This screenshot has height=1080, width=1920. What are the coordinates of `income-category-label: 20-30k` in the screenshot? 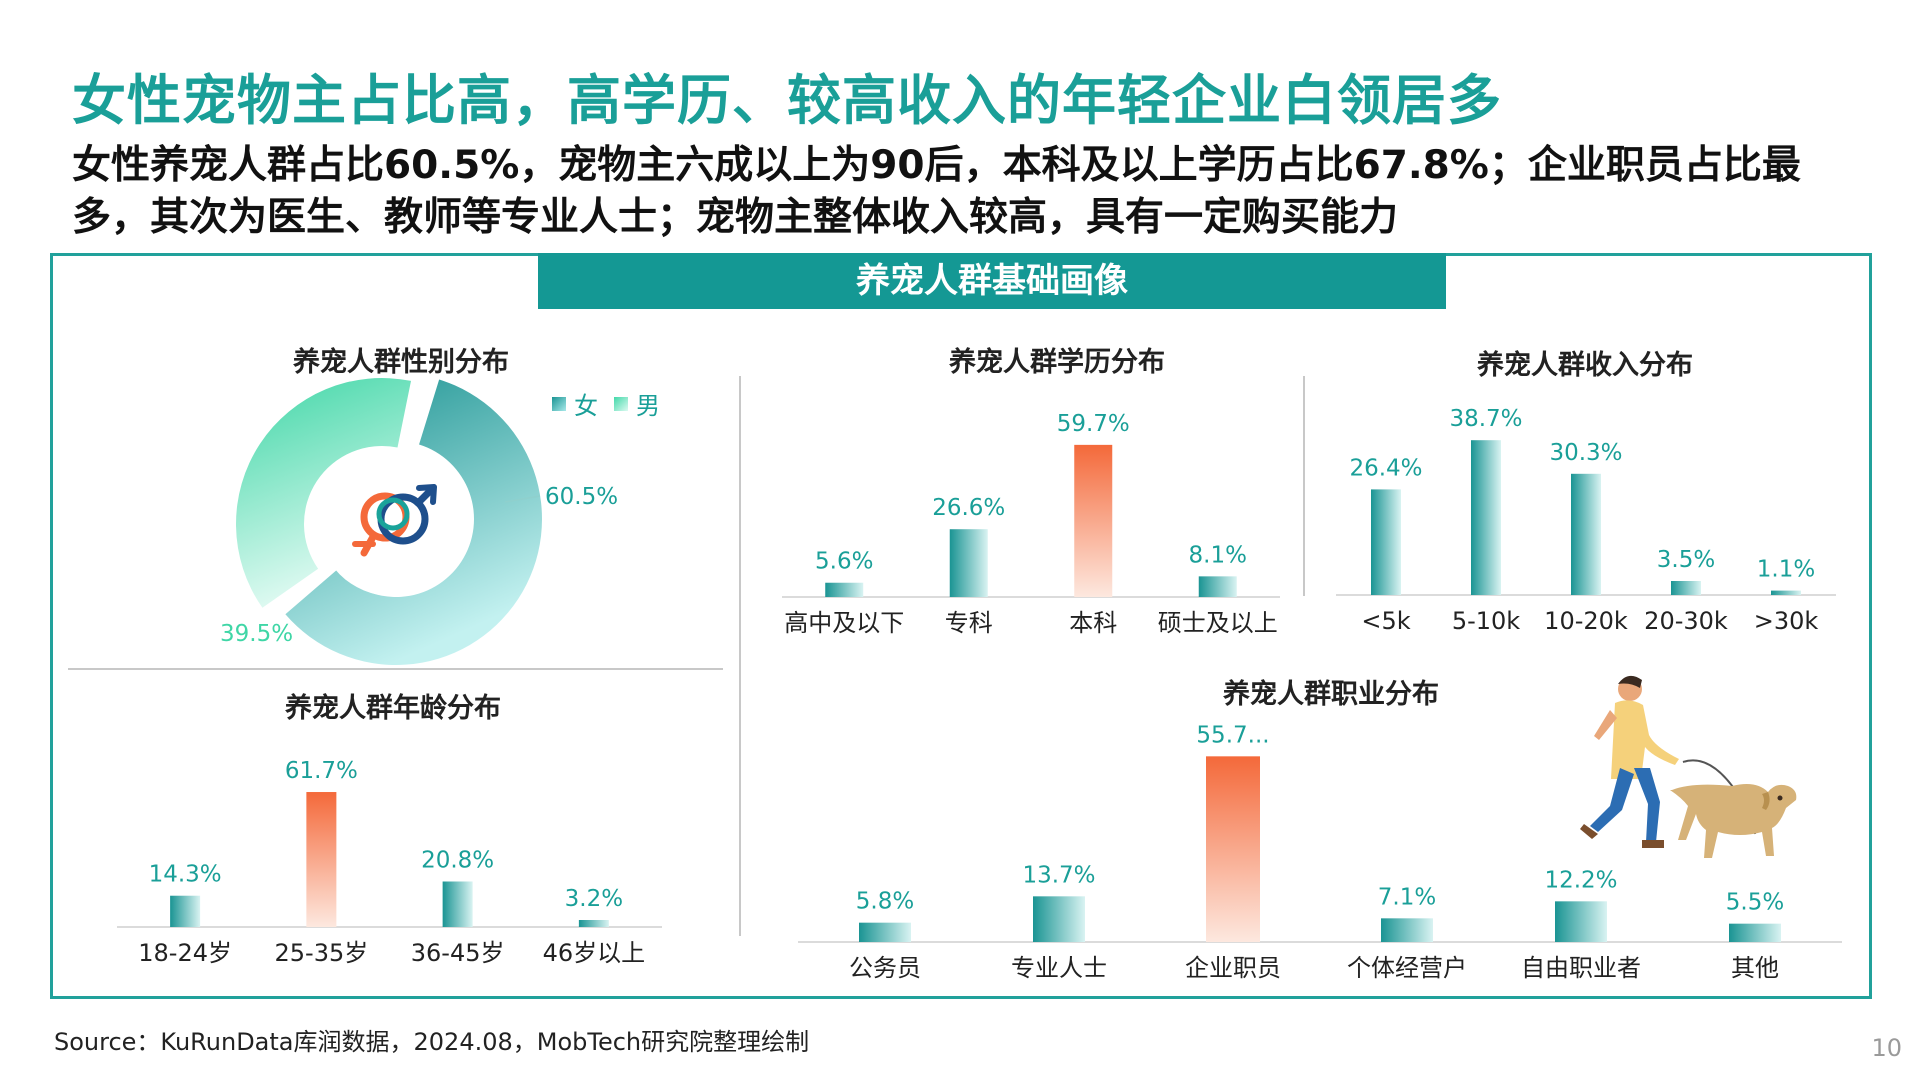 It's located at (1686, 621).